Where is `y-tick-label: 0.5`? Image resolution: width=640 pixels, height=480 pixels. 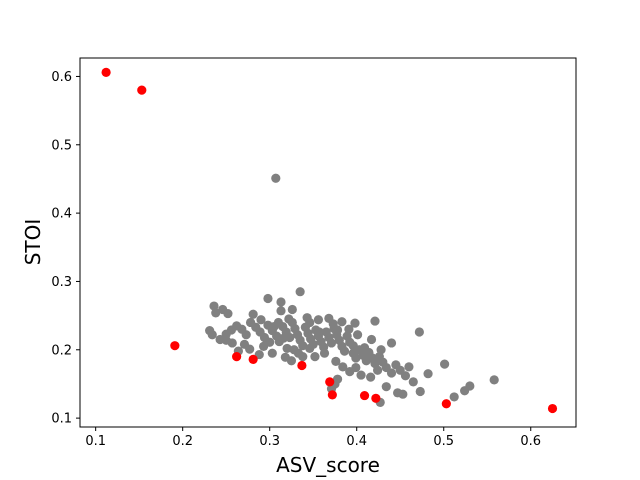 y-tick-label: 0.5 is located at coordinates (61, 145).